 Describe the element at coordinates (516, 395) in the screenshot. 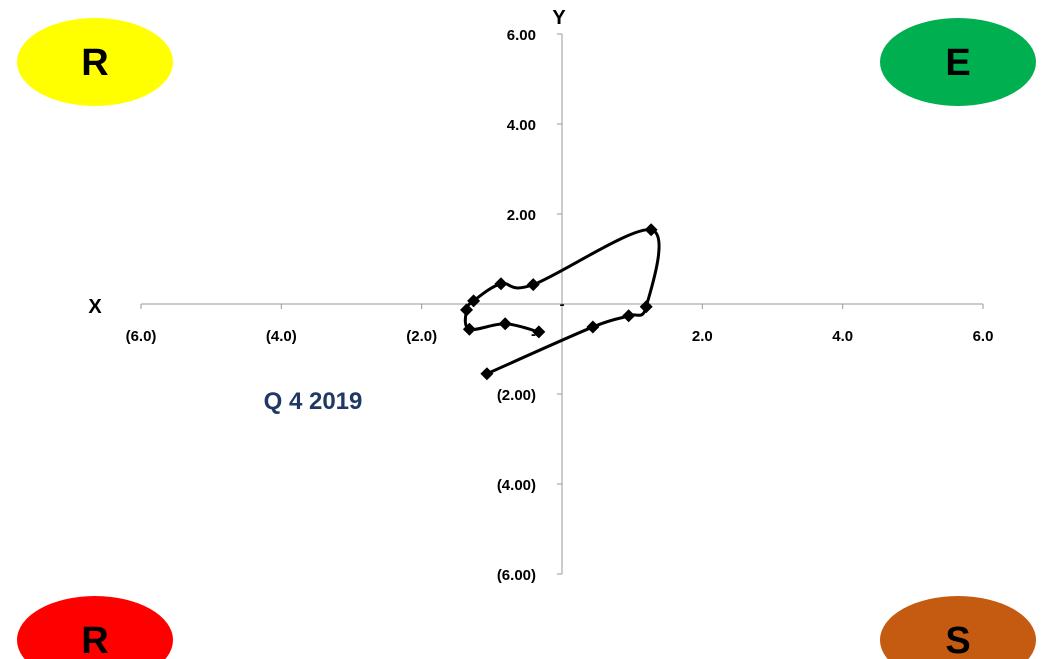

I see `y-tick-label: (2.00)` at that location.